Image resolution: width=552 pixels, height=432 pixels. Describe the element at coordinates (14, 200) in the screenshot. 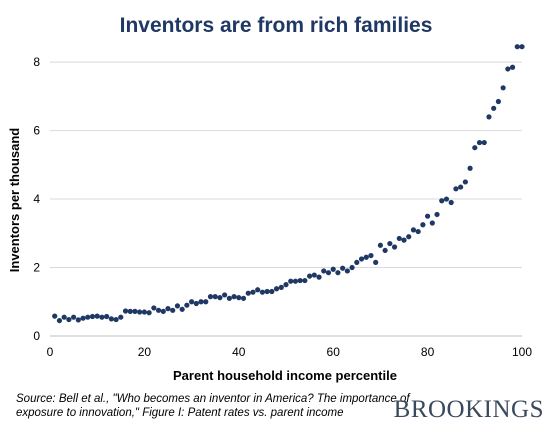

I see `y-axis-label: Inventors per thousand` at that location.